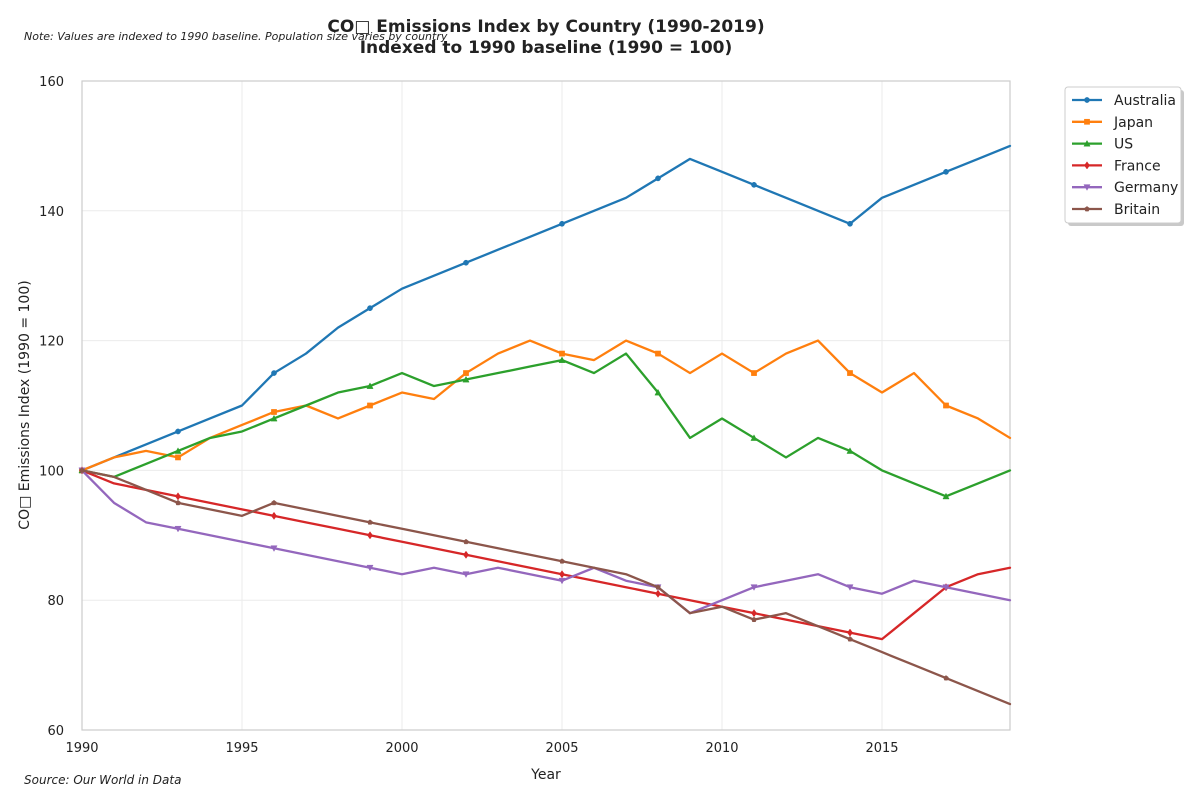  Describe the element at coordinates (561, 748) in the screenshot. I see `x-tick-label: 2005` at that location.